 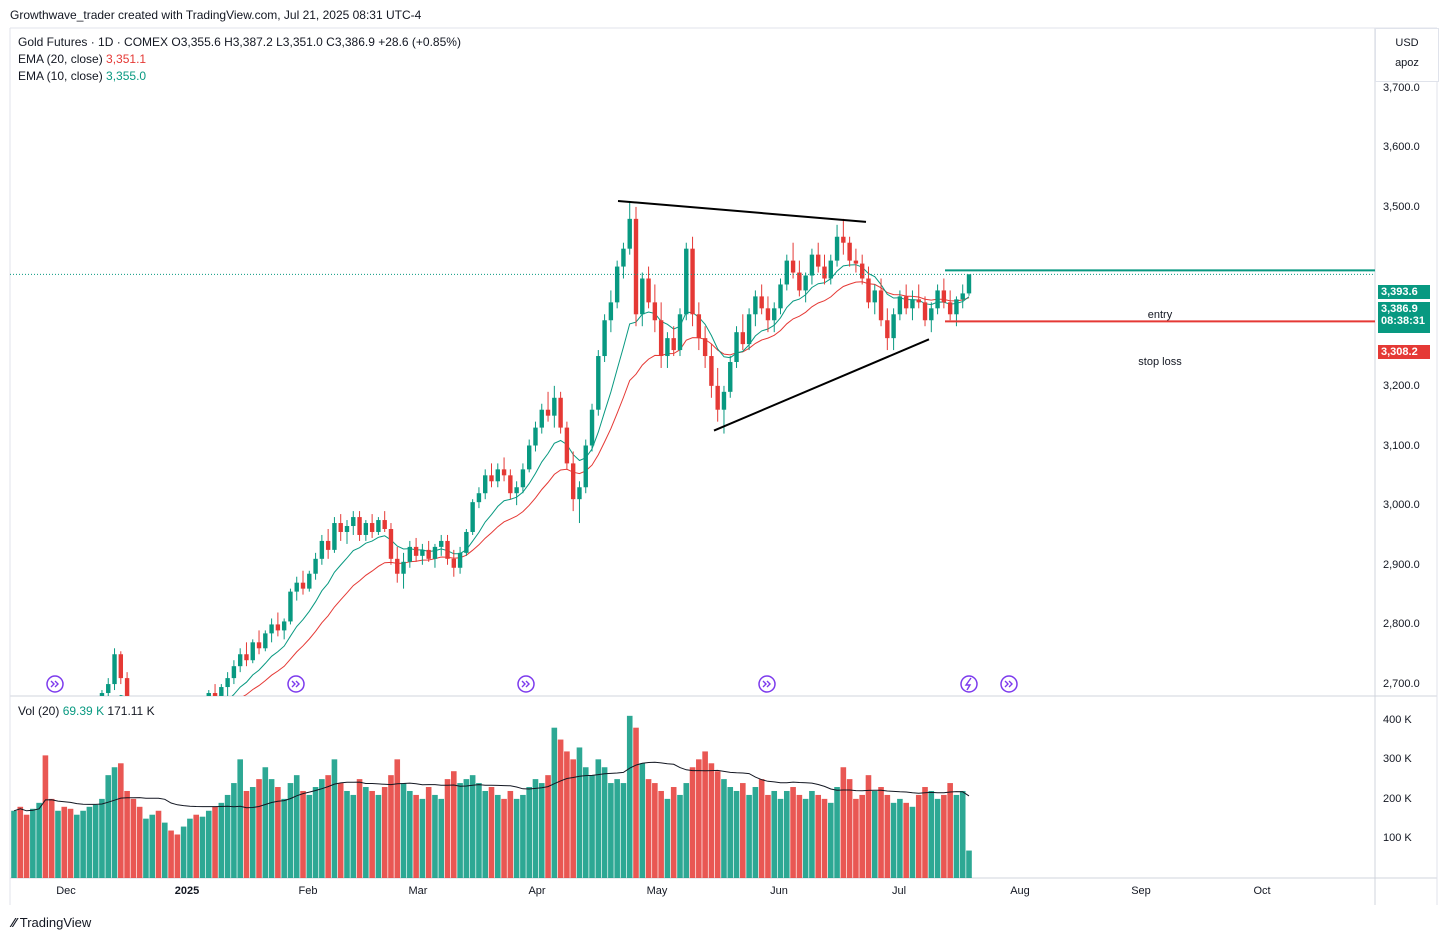 I want to click on tradingview-logo: ⁄⁄ TradingView, so click(x=51, y=922).